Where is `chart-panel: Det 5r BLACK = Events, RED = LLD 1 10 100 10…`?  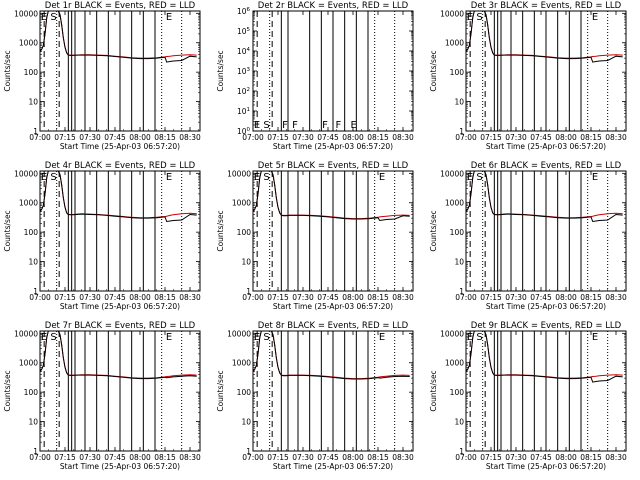
chart-panel: Det 5r BLACK = Events, RED = LLD 1 10 100 10… is located at coordinates (315, 236).